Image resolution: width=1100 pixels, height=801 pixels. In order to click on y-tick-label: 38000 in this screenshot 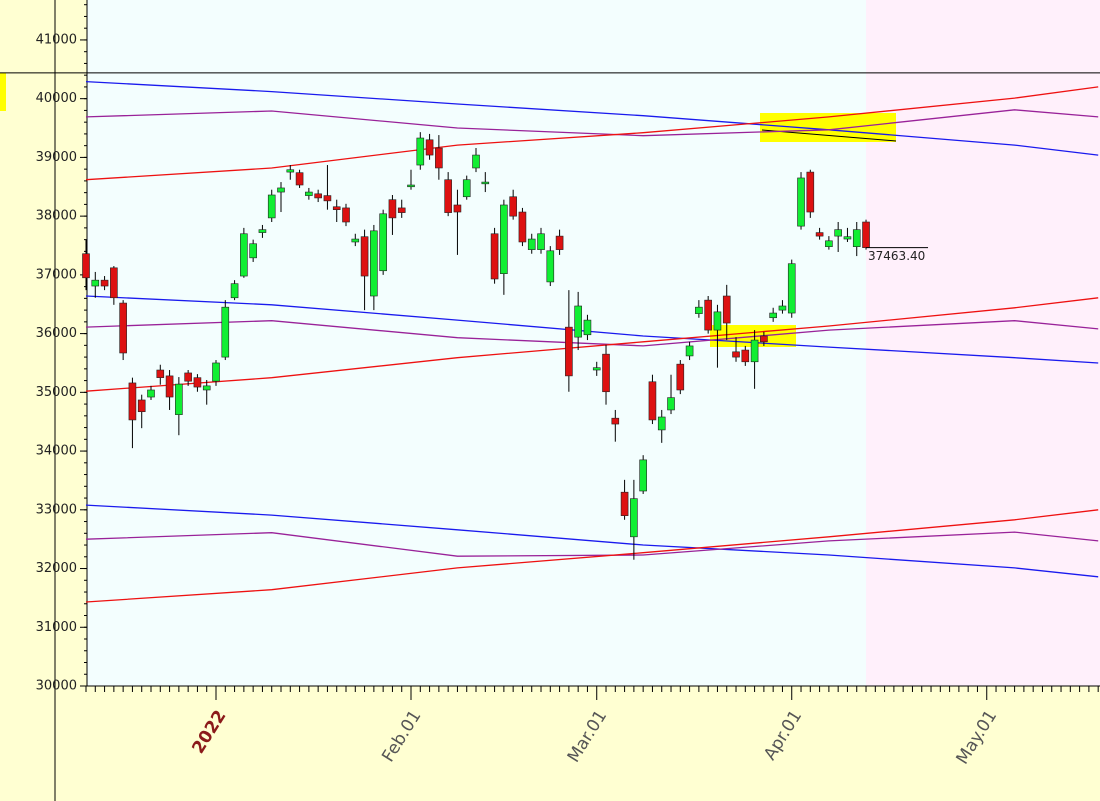, I will do `click(56, 216)`.